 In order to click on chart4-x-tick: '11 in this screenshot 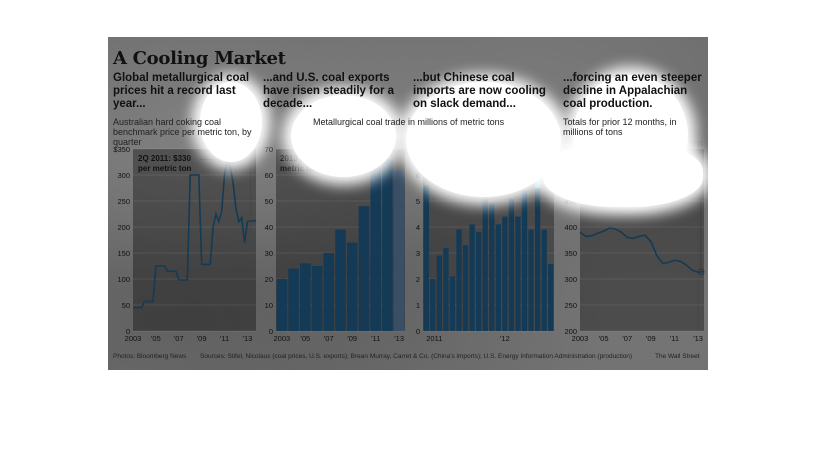, I will do `click(674, 338)`.